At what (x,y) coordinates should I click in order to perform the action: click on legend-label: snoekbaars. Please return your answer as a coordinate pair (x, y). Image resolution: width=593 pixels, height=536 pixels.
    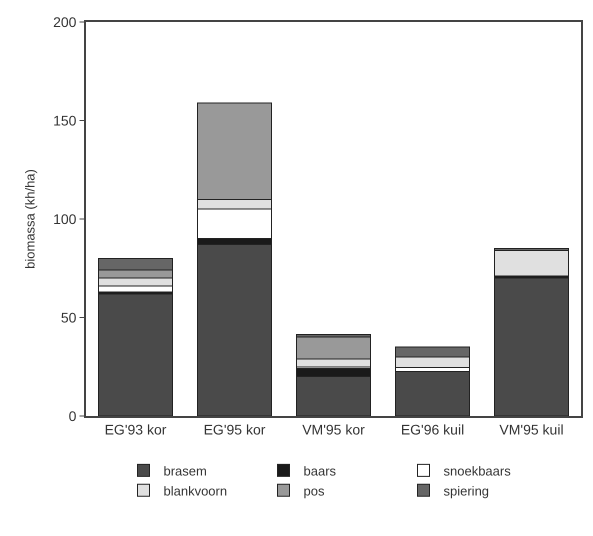
    Looking at the image, I should click on (478, 470).